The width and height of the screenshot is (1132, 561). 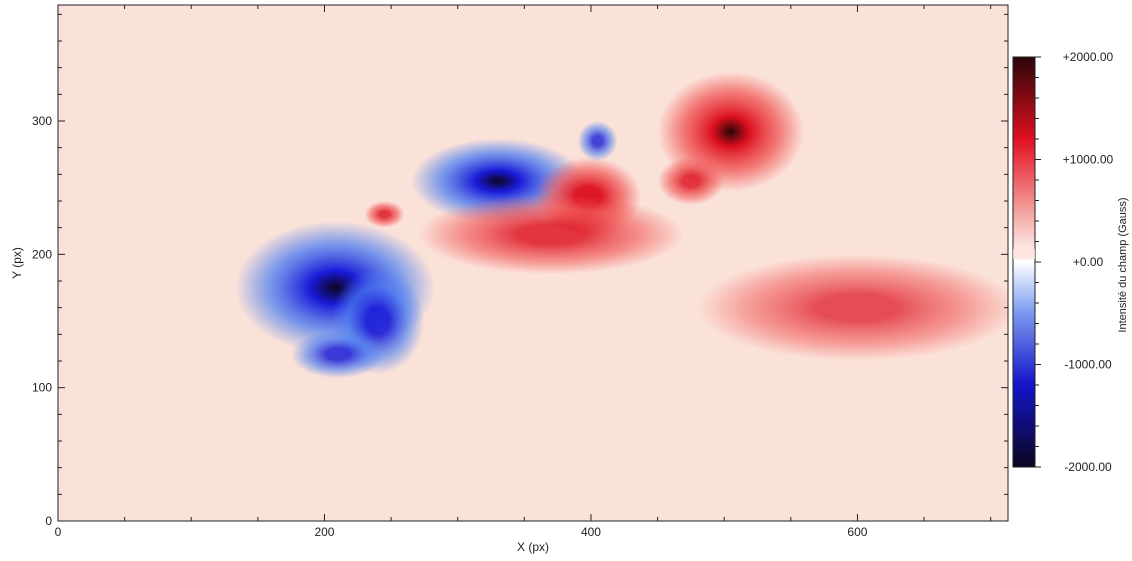 I want to click on x-tick-label: 400, so click(x=591, y=532).